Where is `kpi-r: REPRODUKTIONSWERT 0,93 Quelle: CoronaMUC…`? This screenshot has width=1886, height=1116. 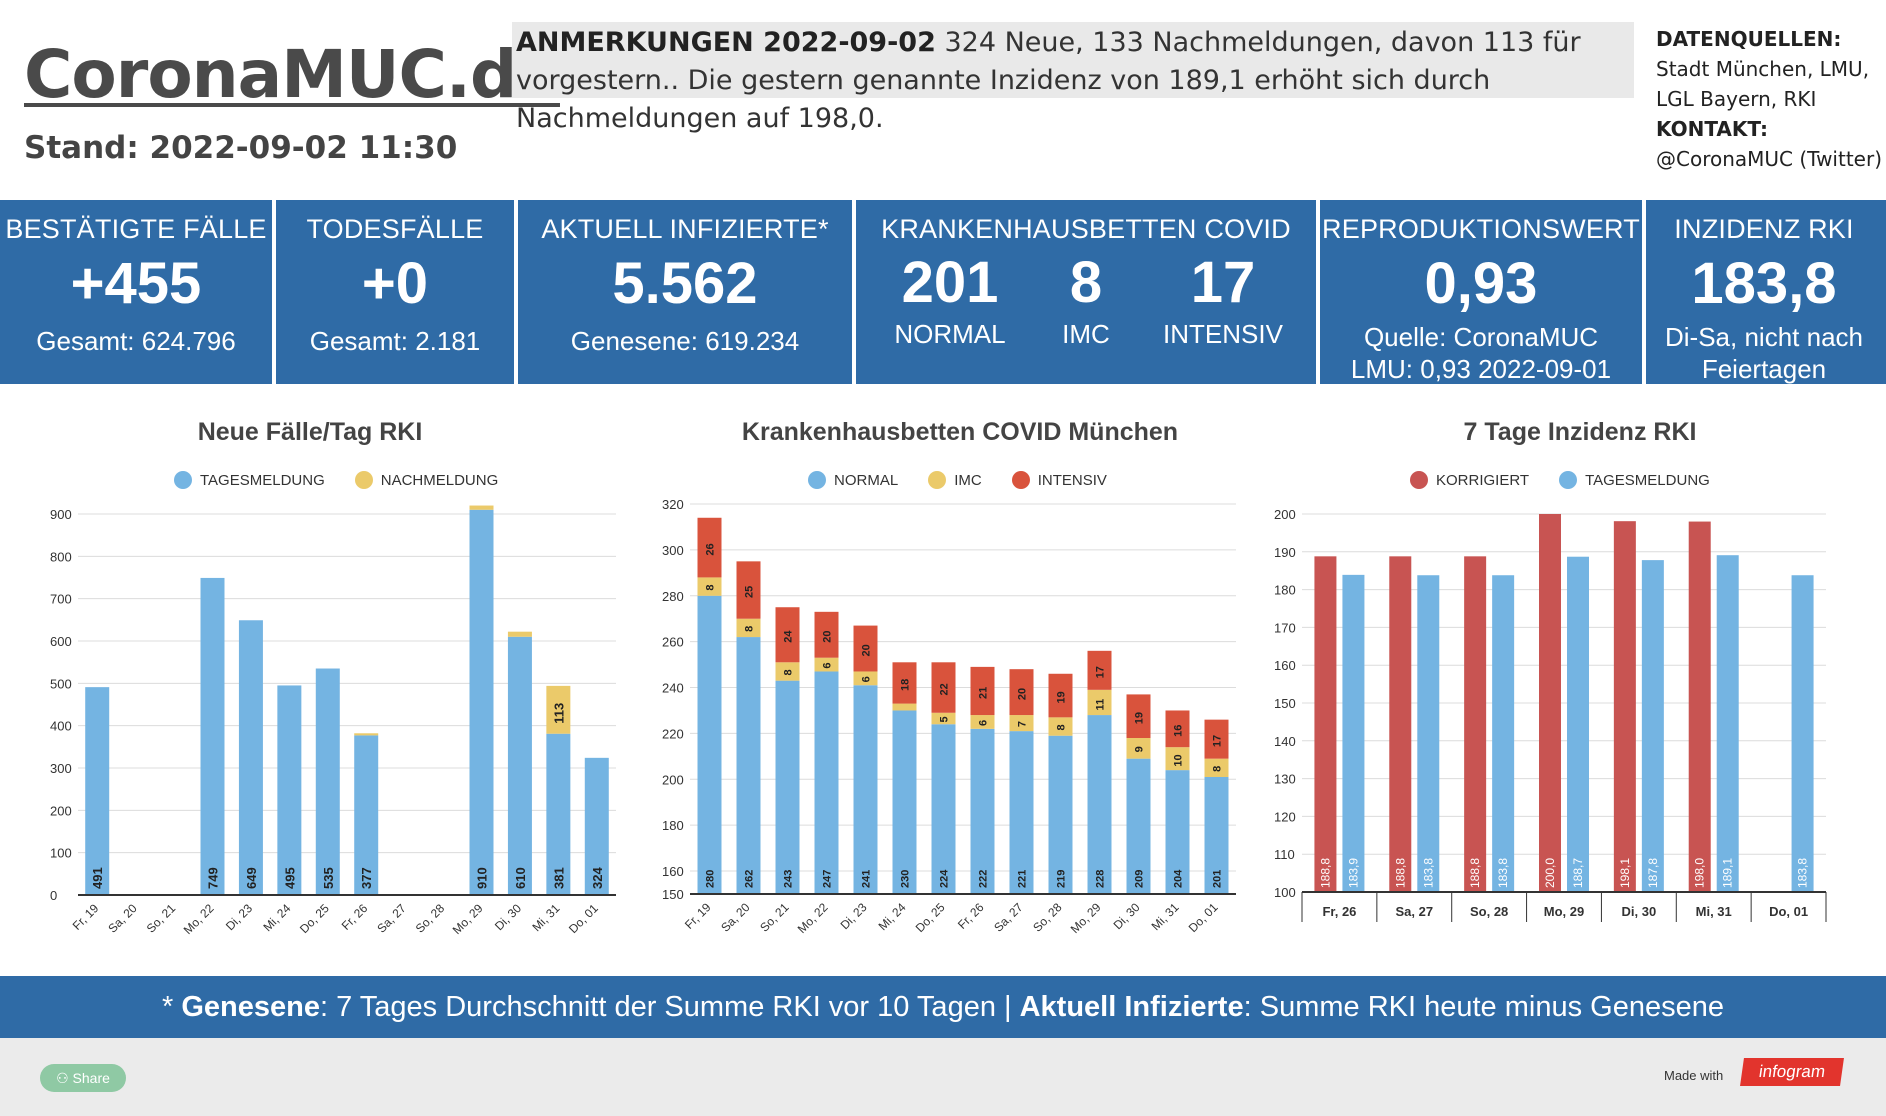
kpi-r: REPRODUKTIONSWERT 0,93 Quelle: CoronaMUC… is located at coordinates (1481, 292).